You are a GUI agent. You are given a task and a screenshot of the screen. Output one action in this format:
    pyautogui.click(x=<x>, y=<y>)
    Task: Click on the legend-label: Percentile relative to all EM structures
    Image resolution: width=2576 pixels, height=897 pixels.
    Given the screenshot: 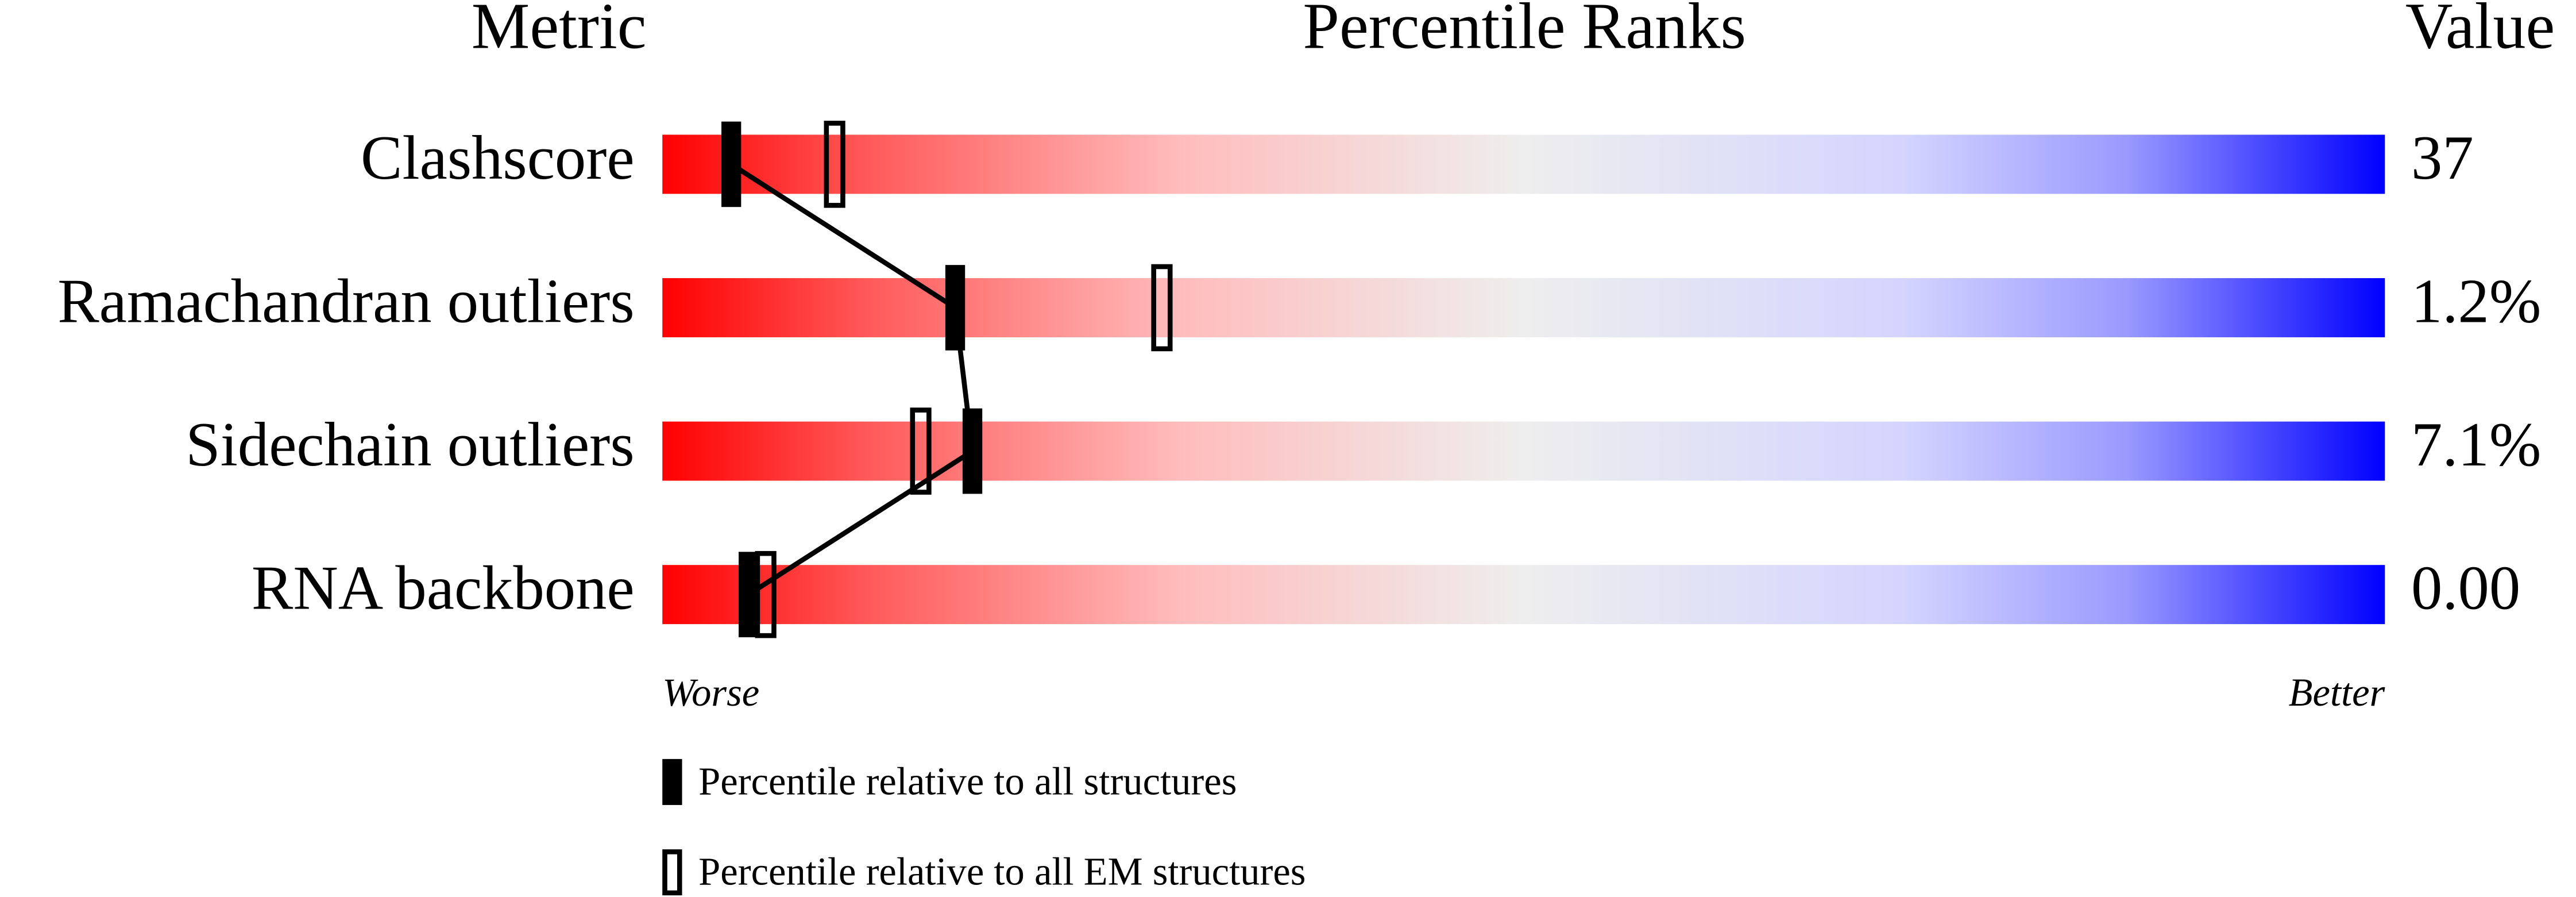 What is the action you would take?
    pyautogui.click(x=1002, y=872)
    